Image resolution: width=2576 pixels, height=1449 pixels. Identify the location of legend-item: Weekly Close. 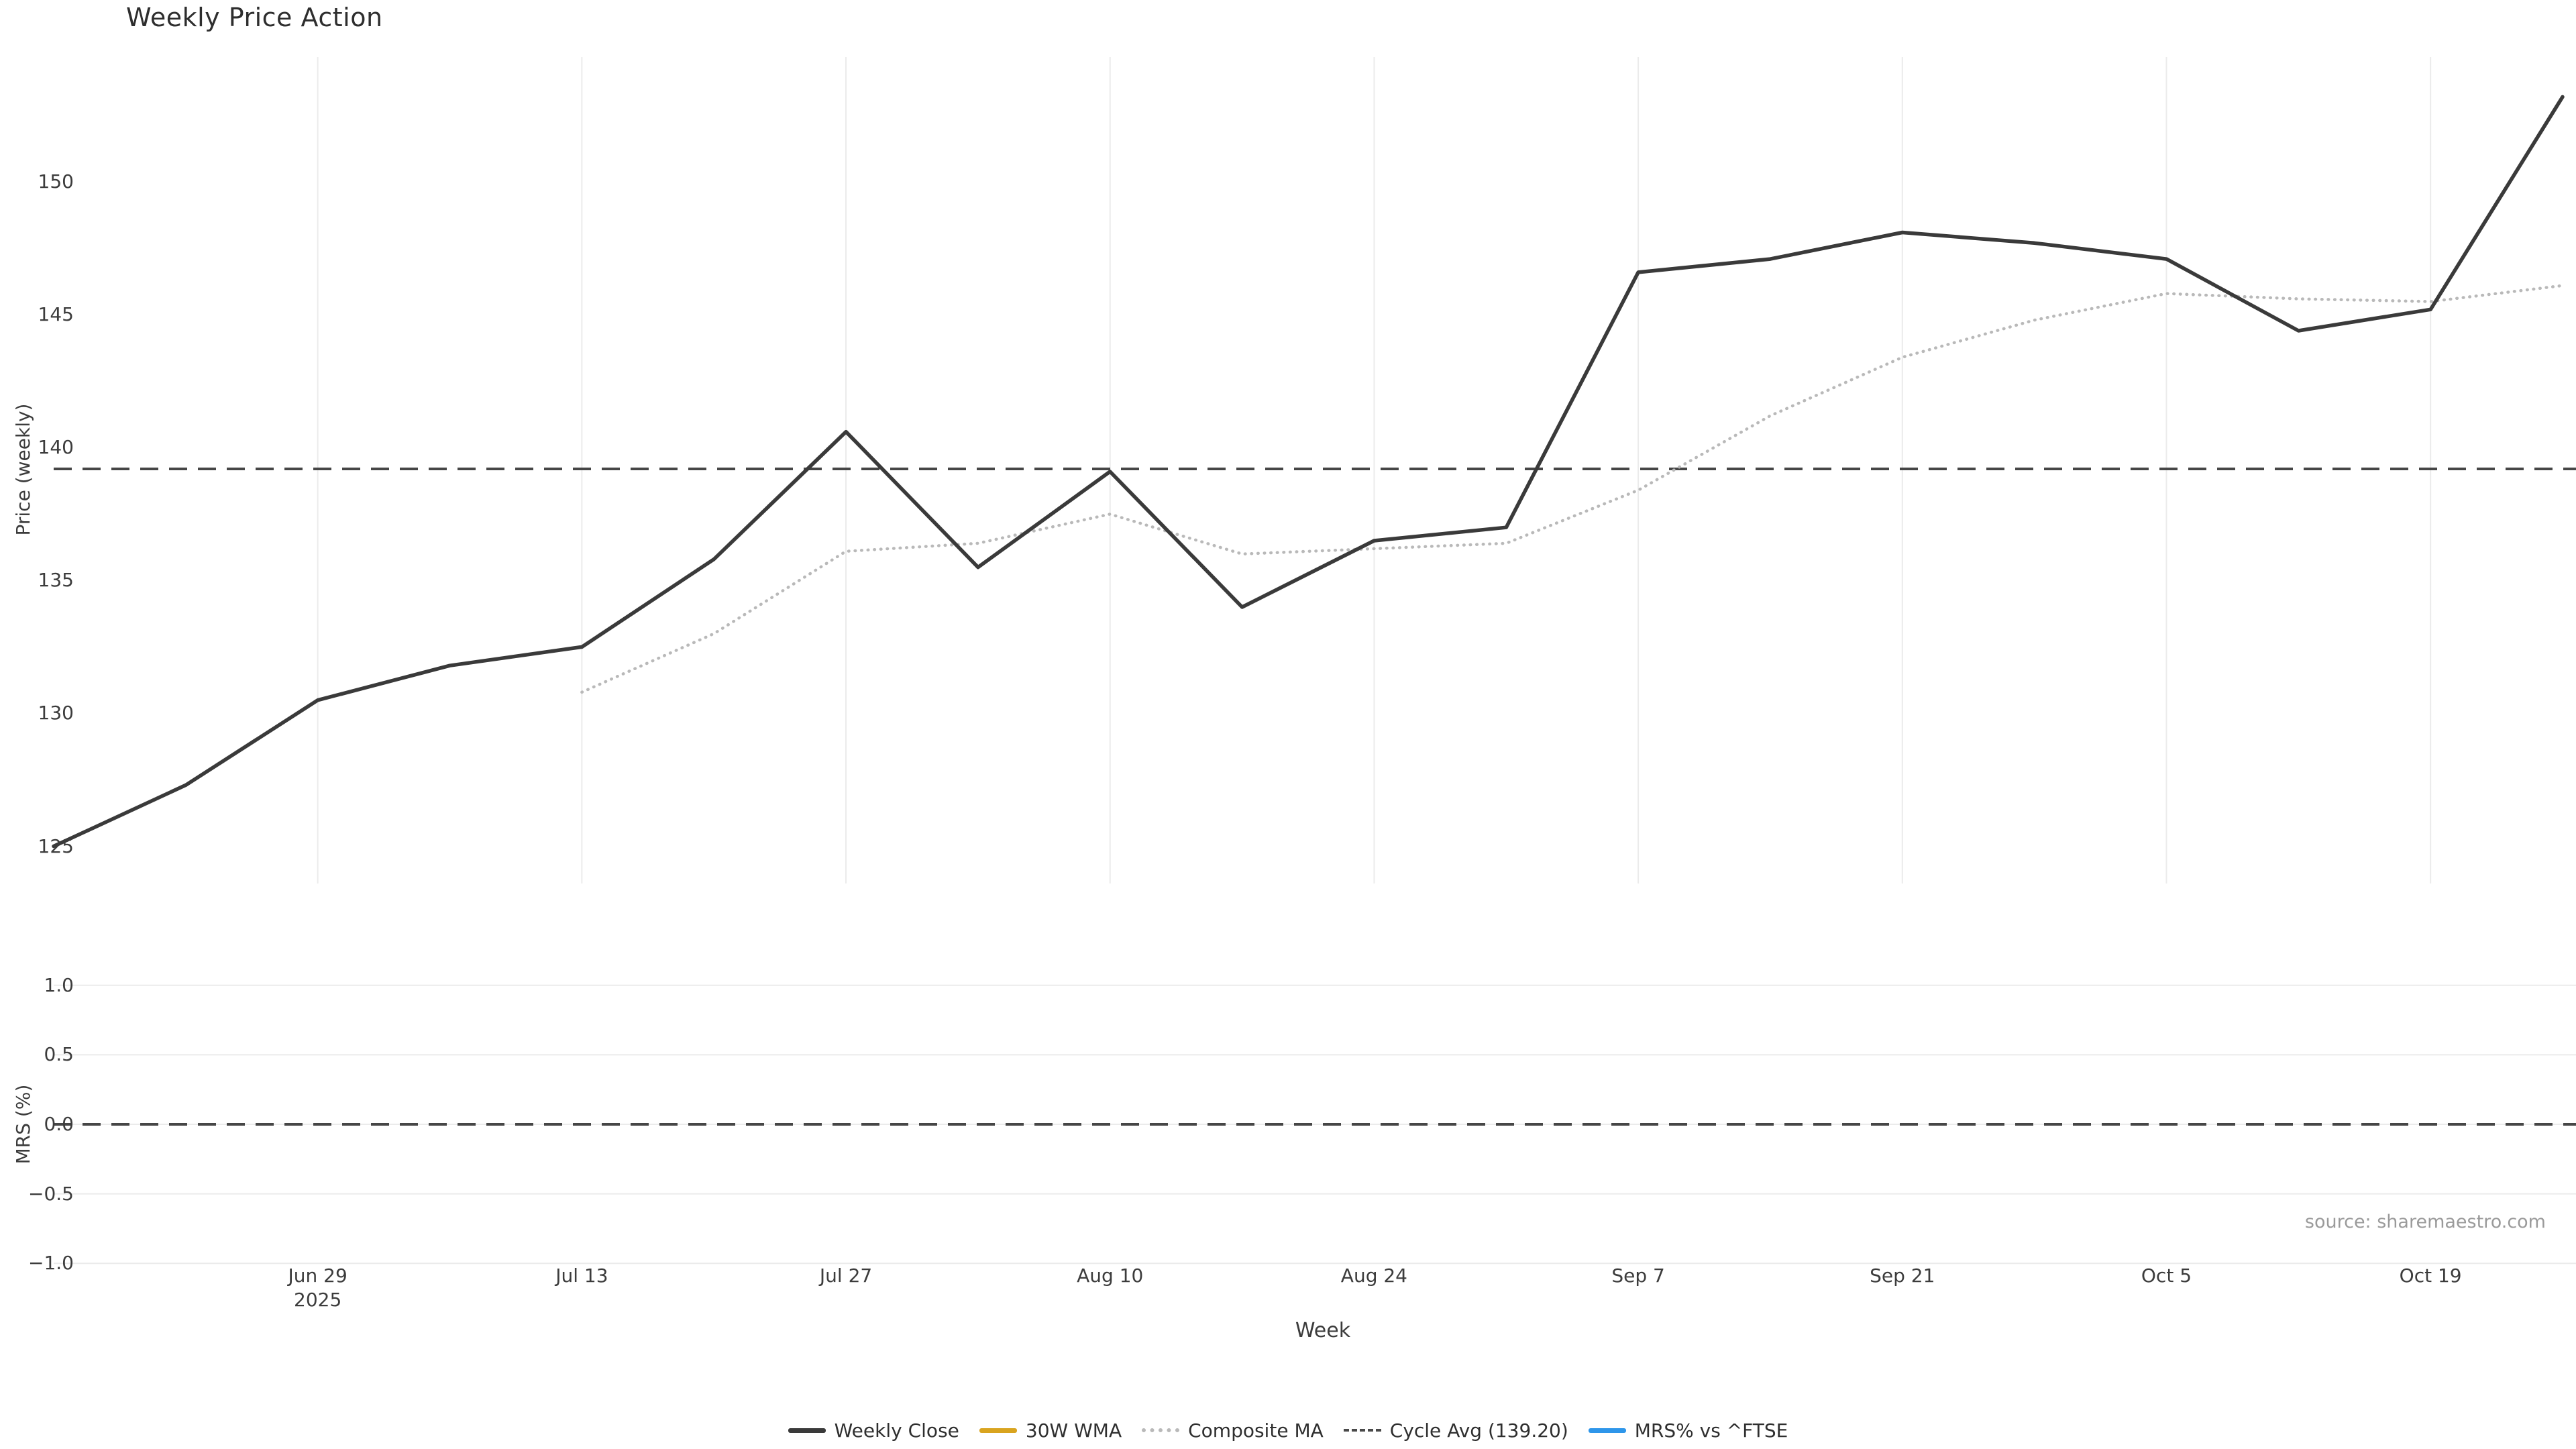
(873, 1430).